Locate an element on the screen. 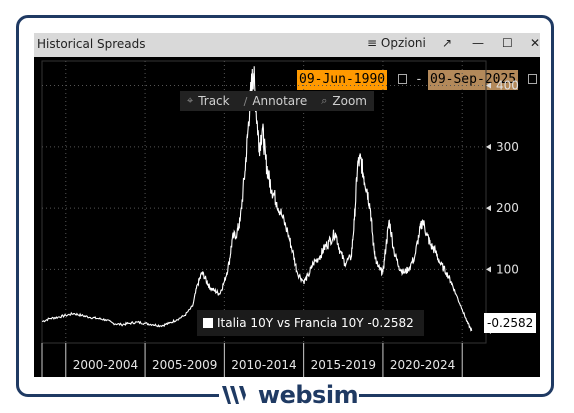 The image size is (574, 413). y-tick-label: 200 is located at coordinates (507, 208).